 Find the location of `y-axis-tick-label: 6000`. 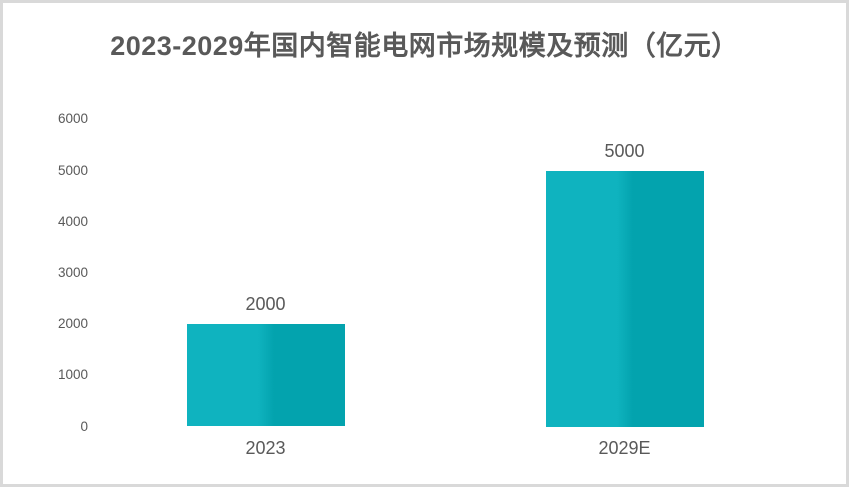

y-axis-tick-label: 6000 is located at coordinates (72, 119).